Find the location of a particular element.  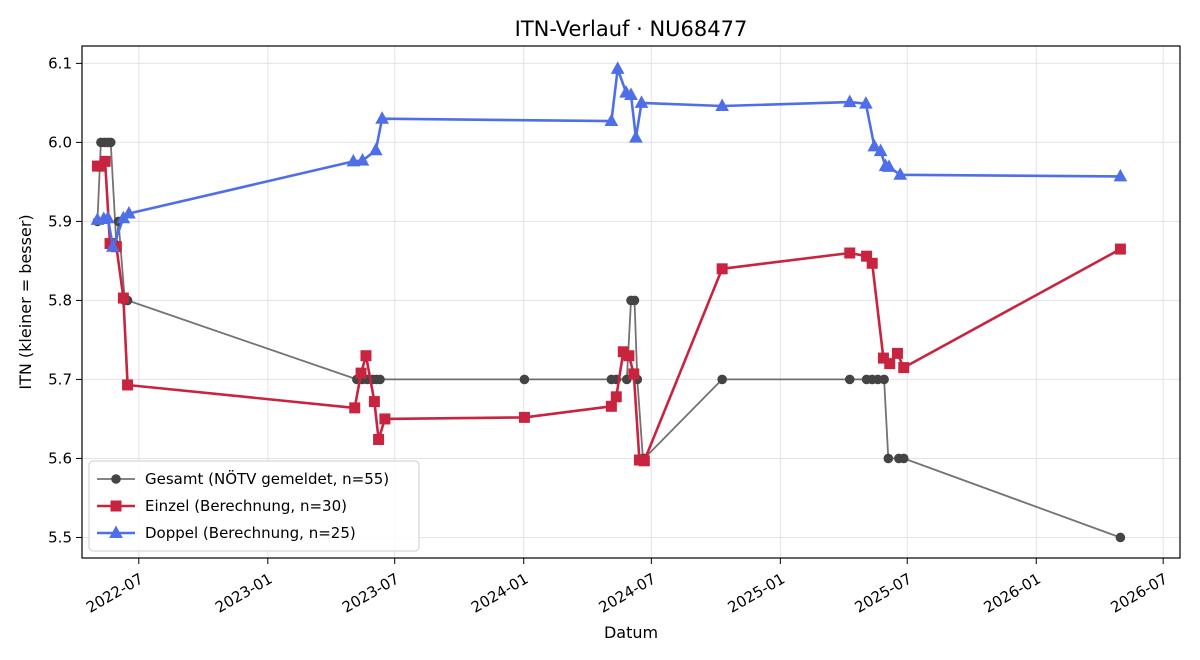

x-tick-label: 2026-07 is located at coordinates (1139, 593).